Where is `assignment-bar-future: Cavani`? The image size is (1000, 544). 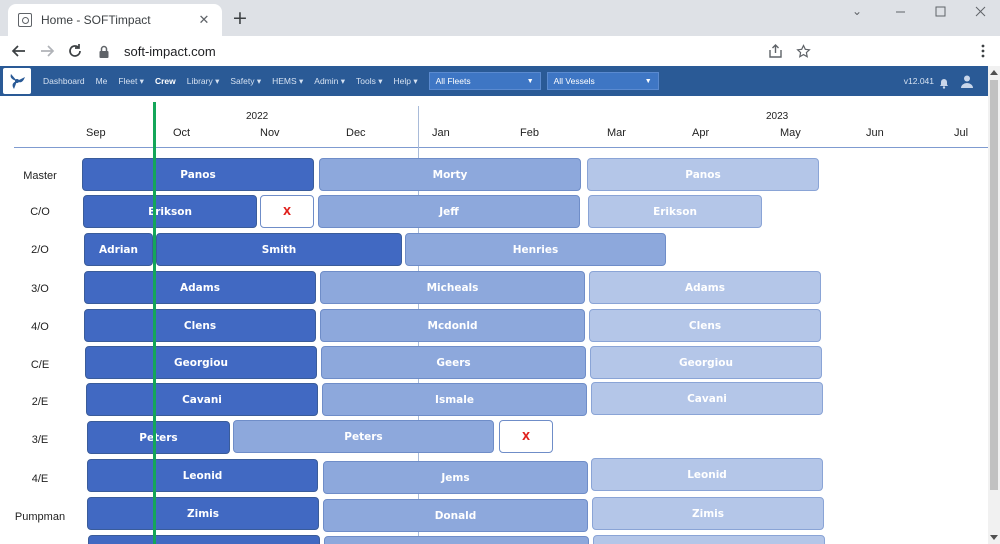
assignment-bar-future: Cavani is located at coordinates (707, 398).